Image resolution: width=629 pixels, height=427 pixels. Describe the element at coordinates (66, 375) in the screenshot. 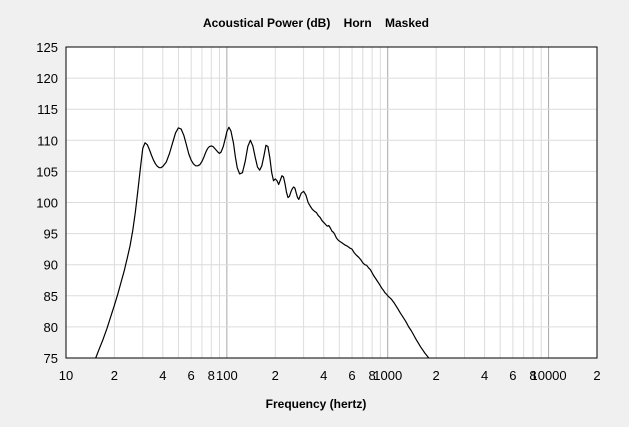

I see `x-tick-label: 10` at that location.